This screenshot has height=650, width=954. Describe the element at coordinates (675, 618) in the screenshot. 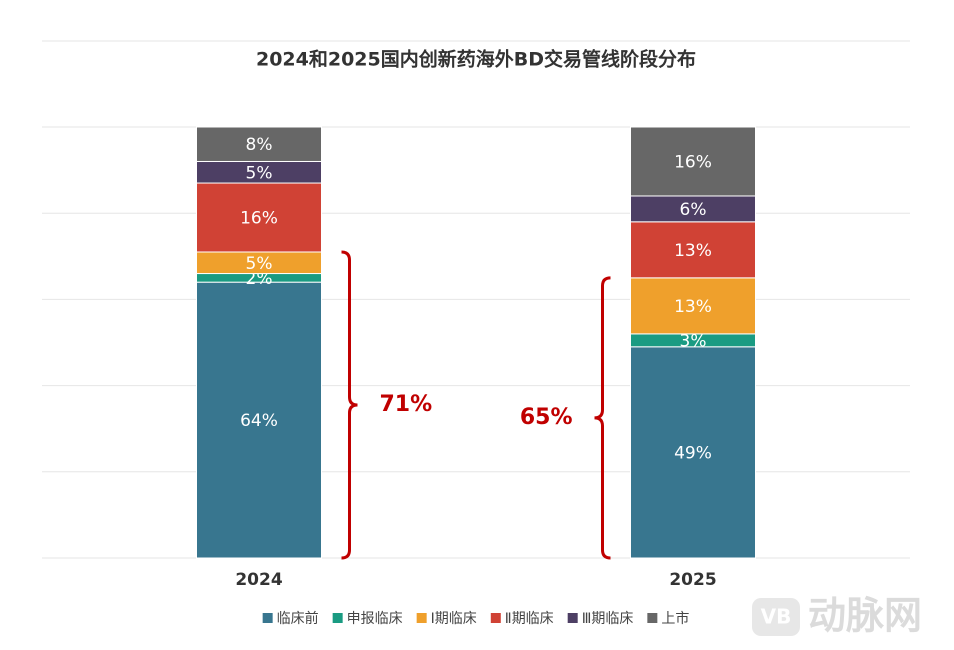

I see `legend-label: 上市` at that location.